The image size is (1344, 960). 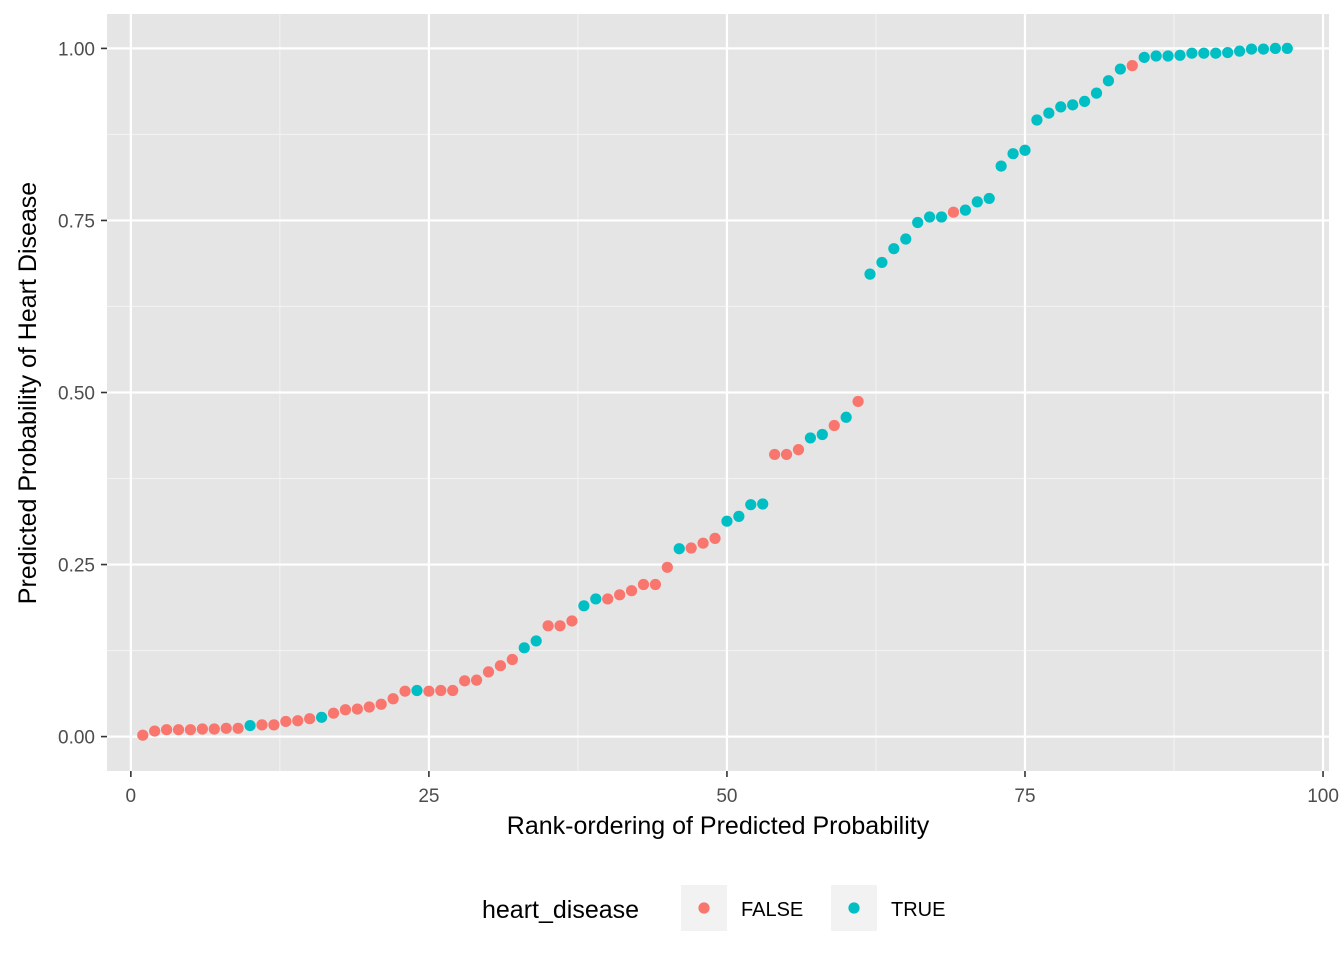 What do you see at coordinates (718, 826) in the screenshot?
I see `x-axis-title: Rank-ordering of Predicted Probability` at bounding box center [718, 826].